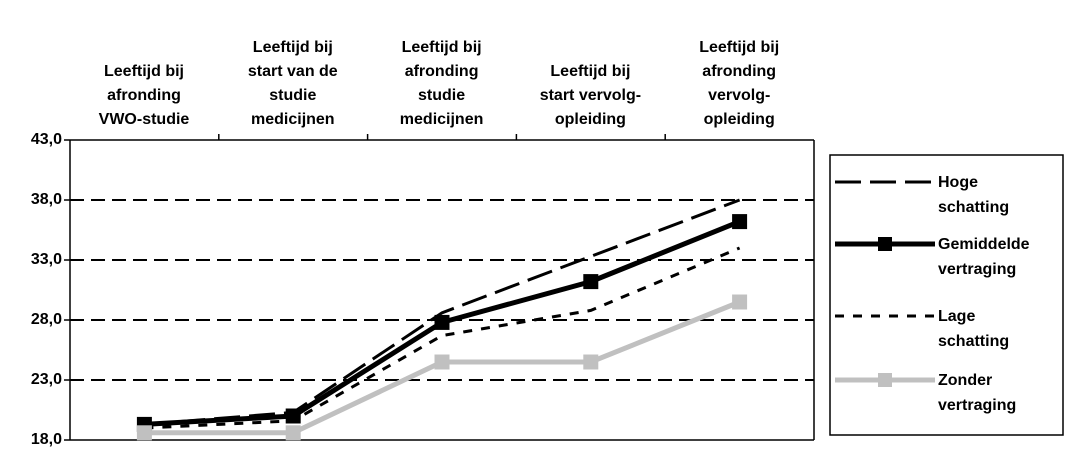 Image resolution: width=1069 pixels, height=453 pixels. I want to click on x-tick-label: Leeftijd bij afronding studie medicijnen, so click(441, 83).